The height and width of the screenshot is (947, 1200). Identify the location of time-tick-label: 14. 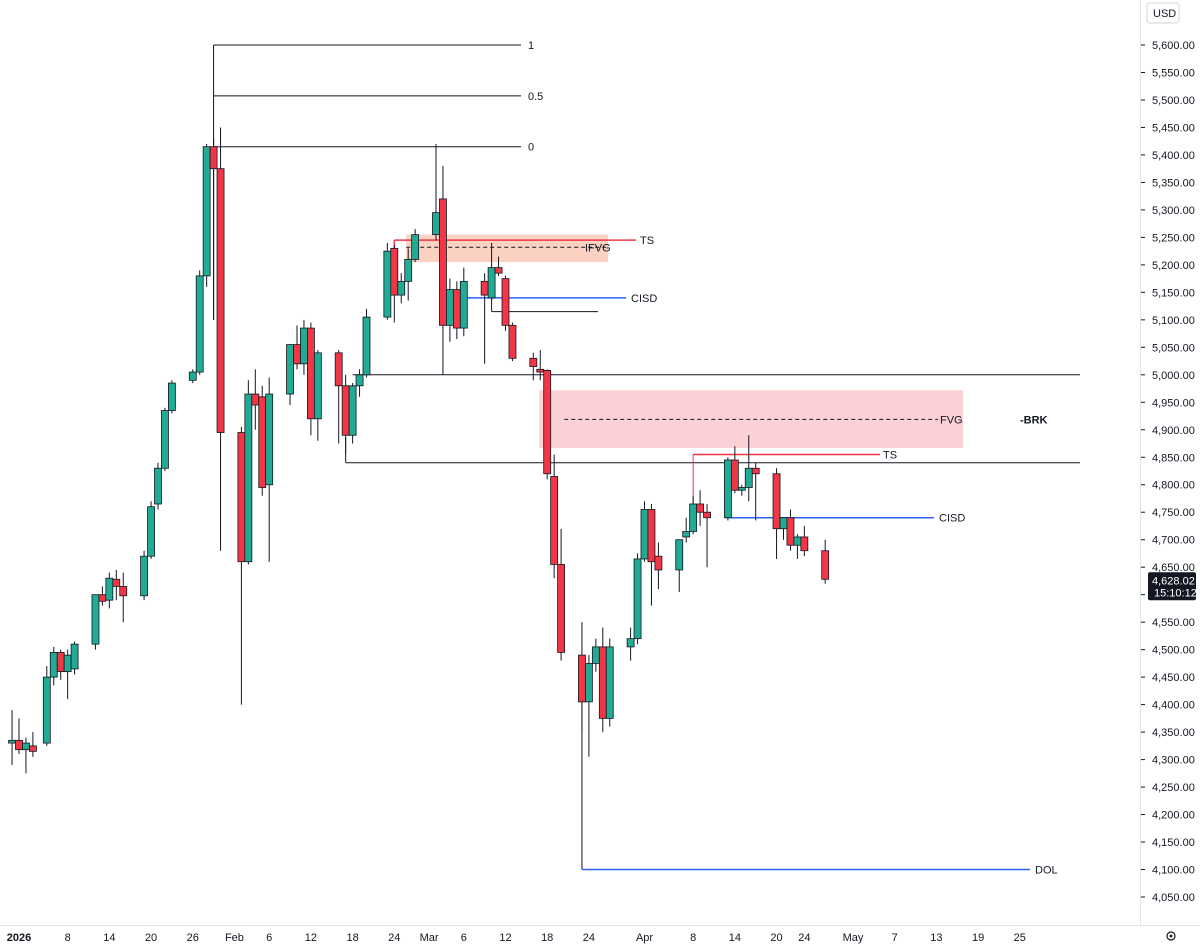
(735, 938).